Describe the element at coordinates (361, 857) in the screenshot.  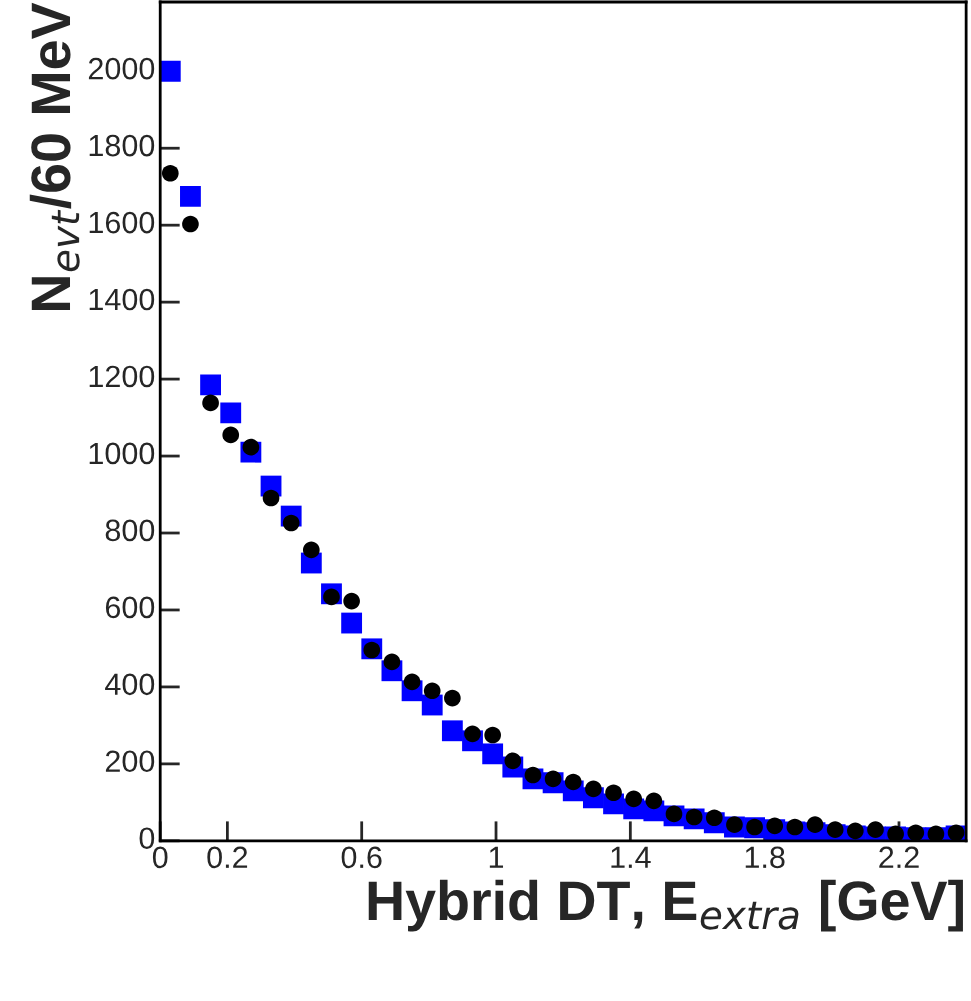
I see `x-tick-label: 0.6` at that location.